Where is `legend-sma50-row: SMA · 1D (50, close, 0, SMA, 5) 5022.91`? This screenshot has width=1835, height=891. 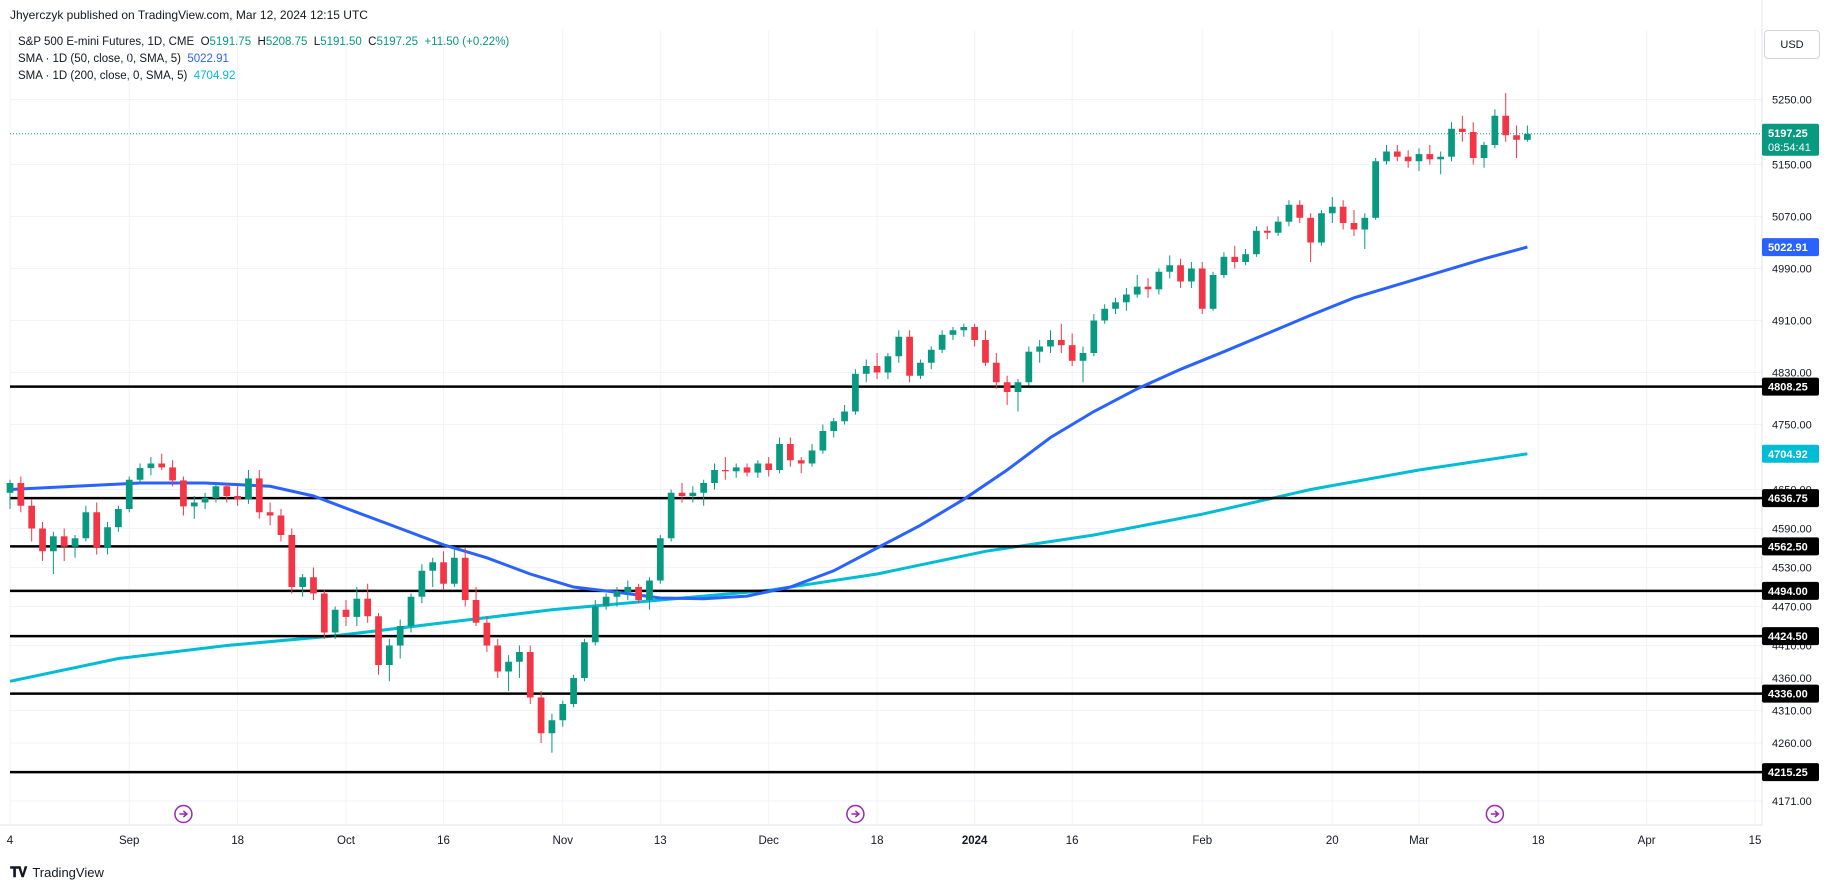 legend-sma50-row: SMA · 1D (50, close, 0, SMA, 5) 5022.91 is located at coordinates (263, 59).